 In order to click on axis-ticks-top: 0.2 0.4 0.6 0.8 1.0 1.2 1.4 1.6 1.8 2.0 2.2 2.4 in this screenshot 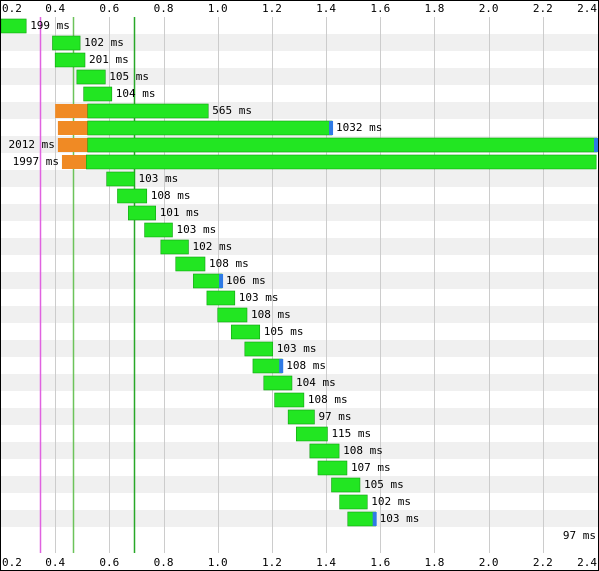, I will do `click(299, 8)`.